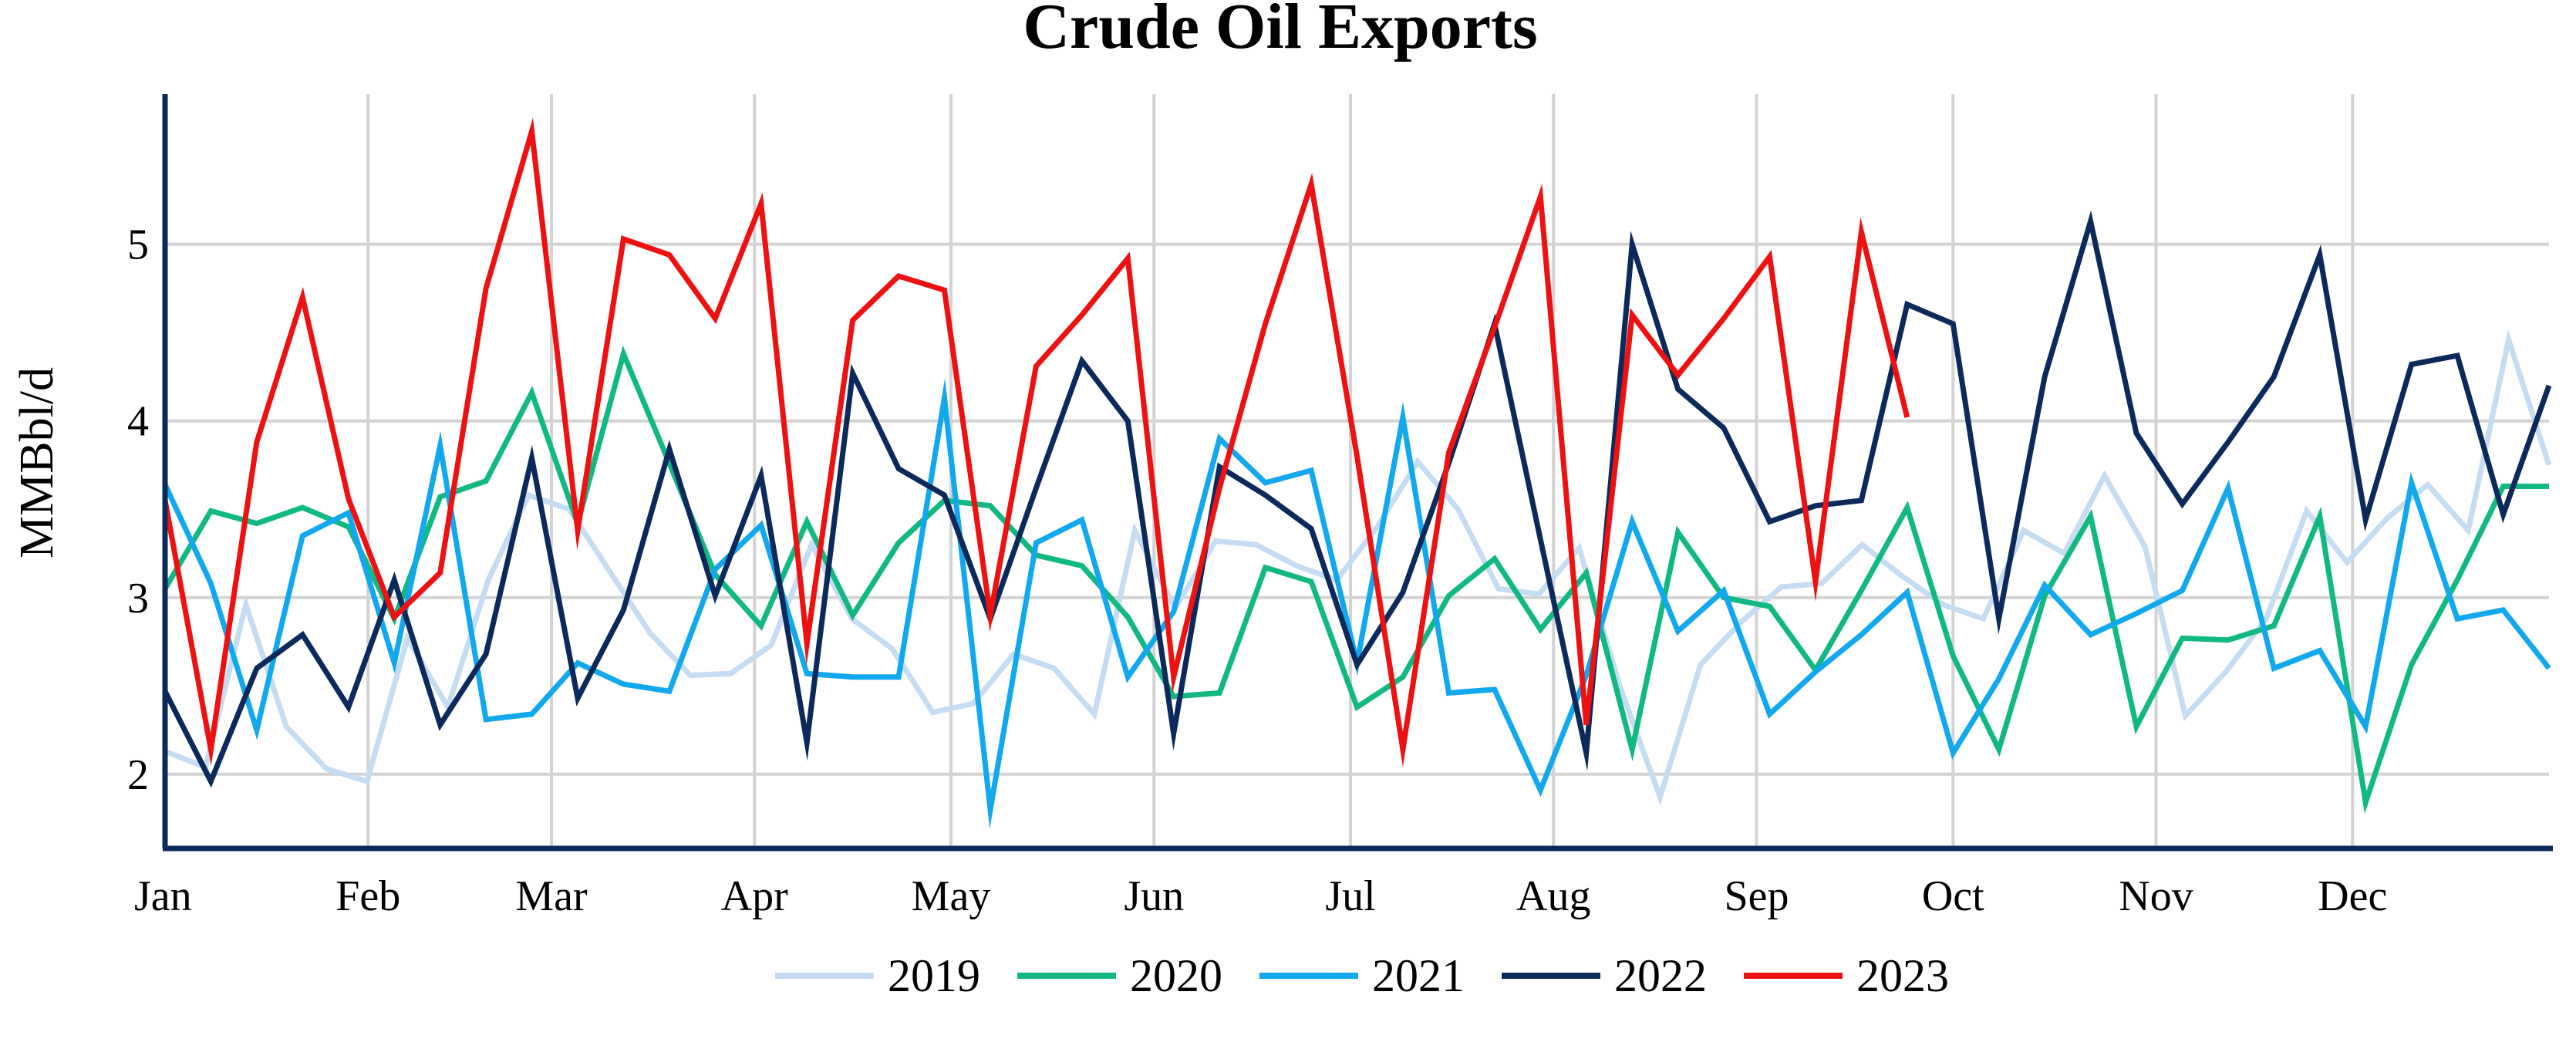  Describe the element at coordinates (138, 422) in the screenshot. I see `y-tick-label: 4` at that location.